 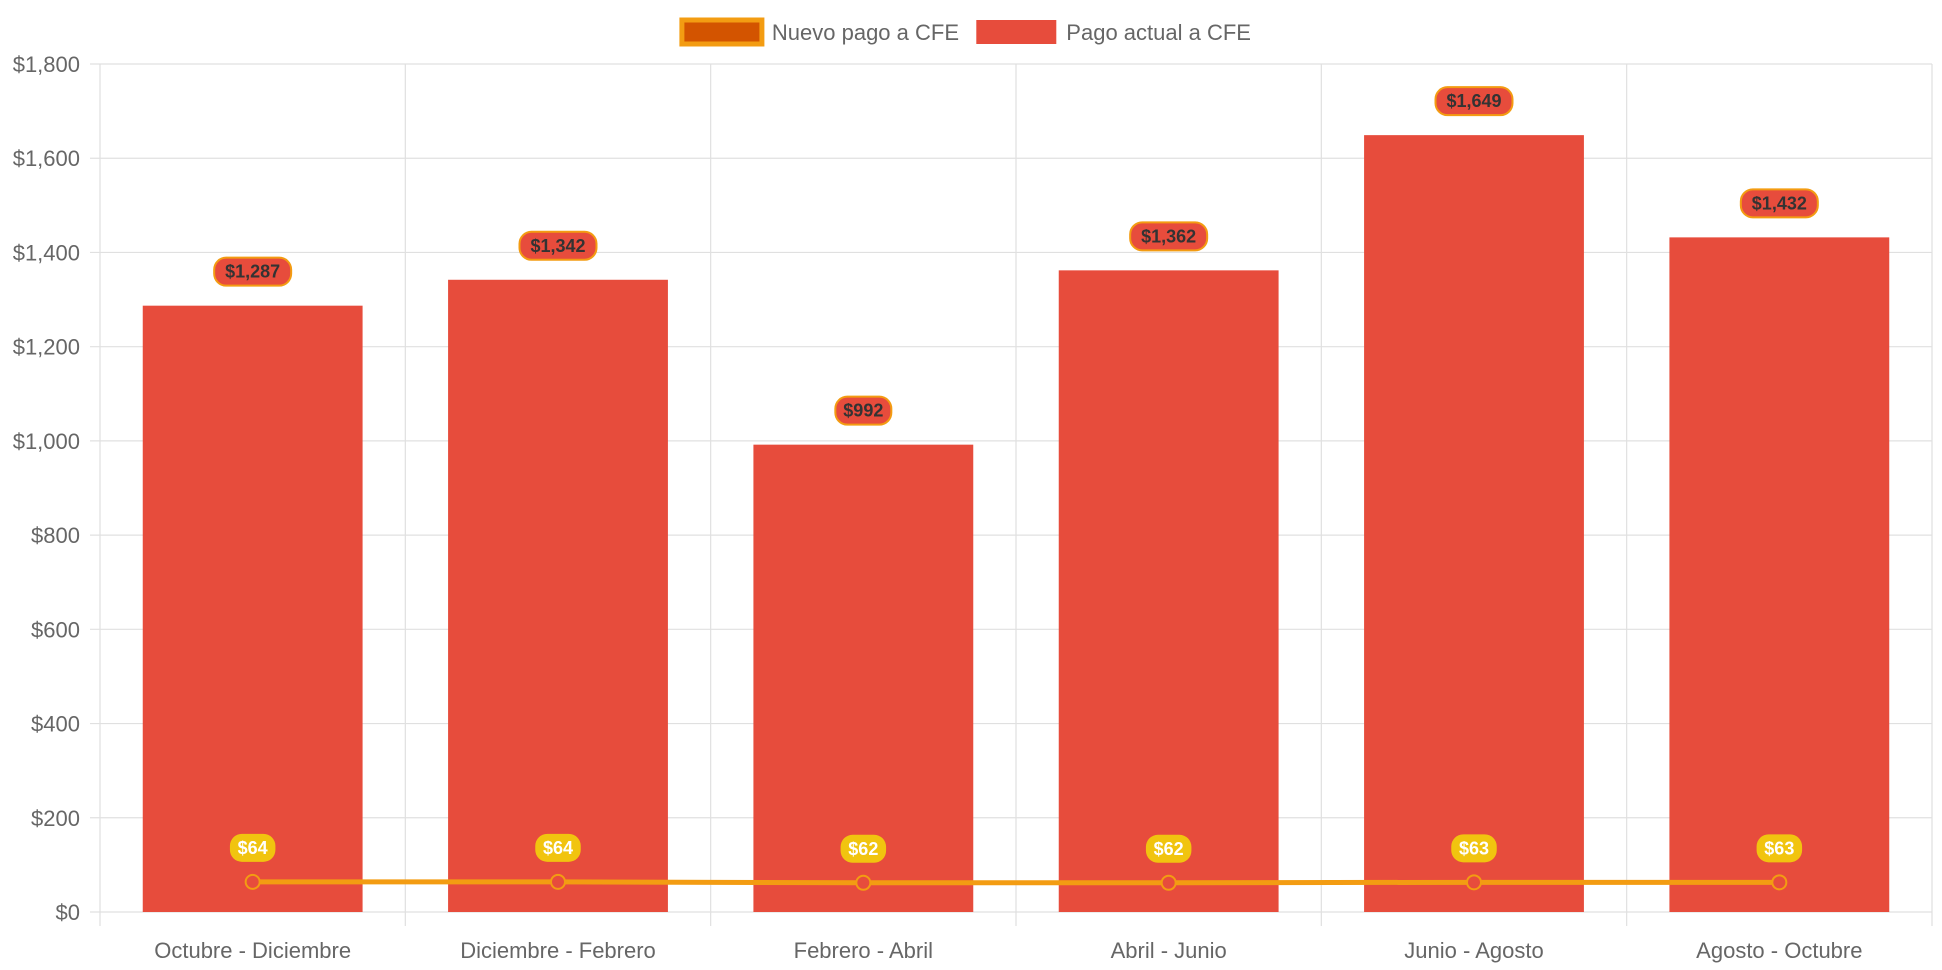 I want to click on bar-value-label: $1,287, so click(x=252, y=272).